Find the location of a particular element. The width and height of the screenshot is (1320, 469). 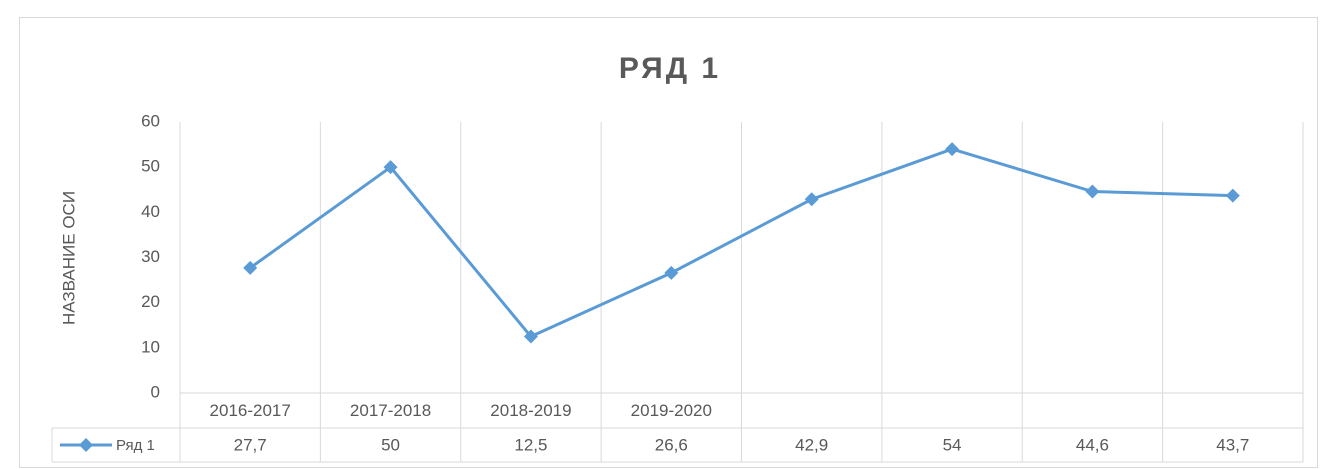

x-tick-label: 2017-2018 is located at coordinates (390, 410).